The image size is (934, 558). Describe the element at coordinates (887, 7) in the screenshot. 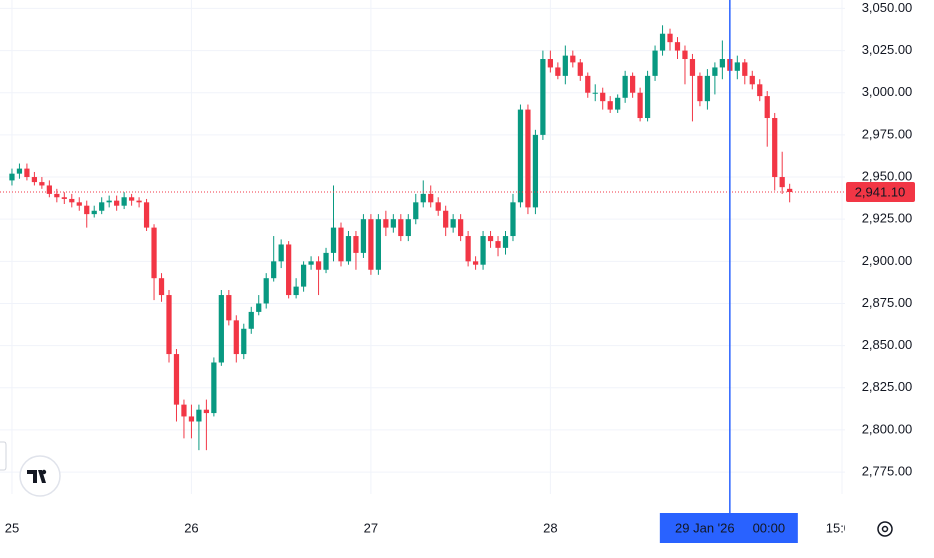

I see `y-tick-label: 3,050.00` at that location.